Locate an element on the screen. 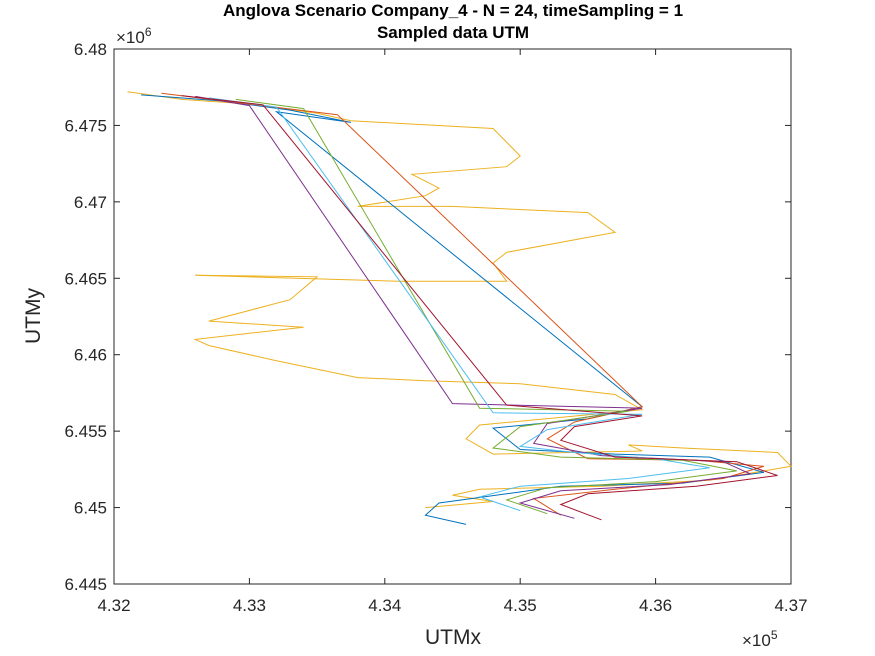 Image resolution: width=875 pixels, height=656 pixels. chart-subtitle: Sampled data UTM is located at coordinates (453, 32).